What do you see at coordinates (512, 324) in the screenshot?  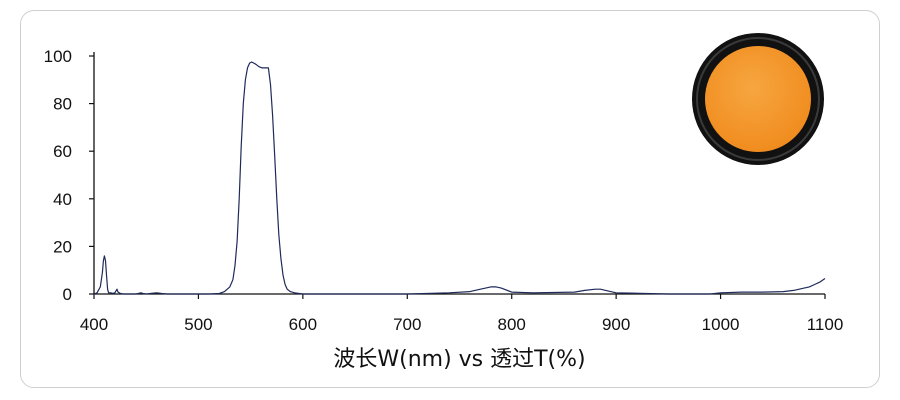 I see `x-tick-label: 800` at bounding box center [512, 324].